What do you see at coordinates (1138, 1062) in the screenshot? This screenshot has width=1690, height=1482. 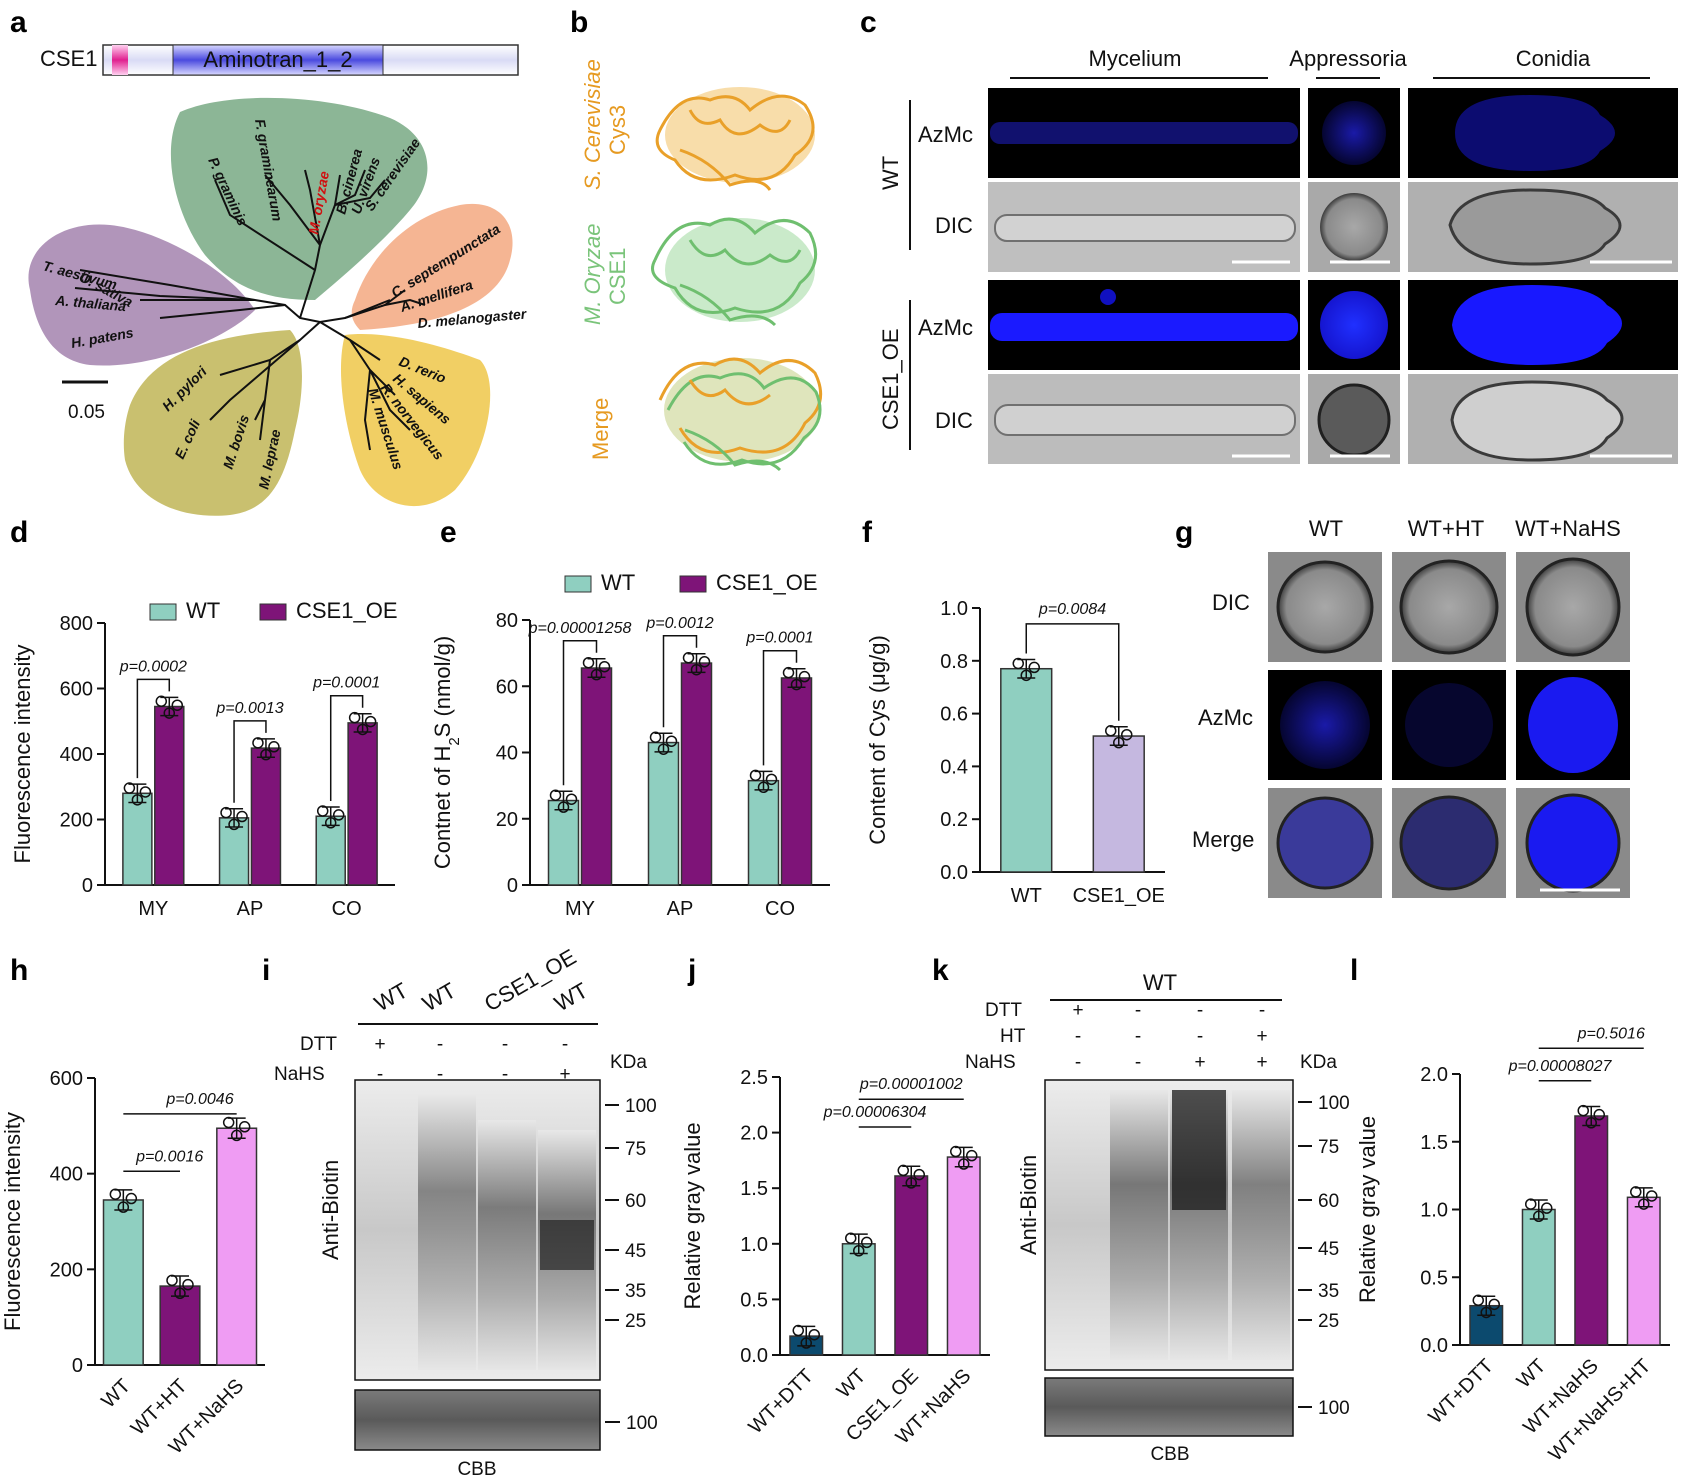 I see `treatment-sign: -` at bounding box center [1138, 1062].